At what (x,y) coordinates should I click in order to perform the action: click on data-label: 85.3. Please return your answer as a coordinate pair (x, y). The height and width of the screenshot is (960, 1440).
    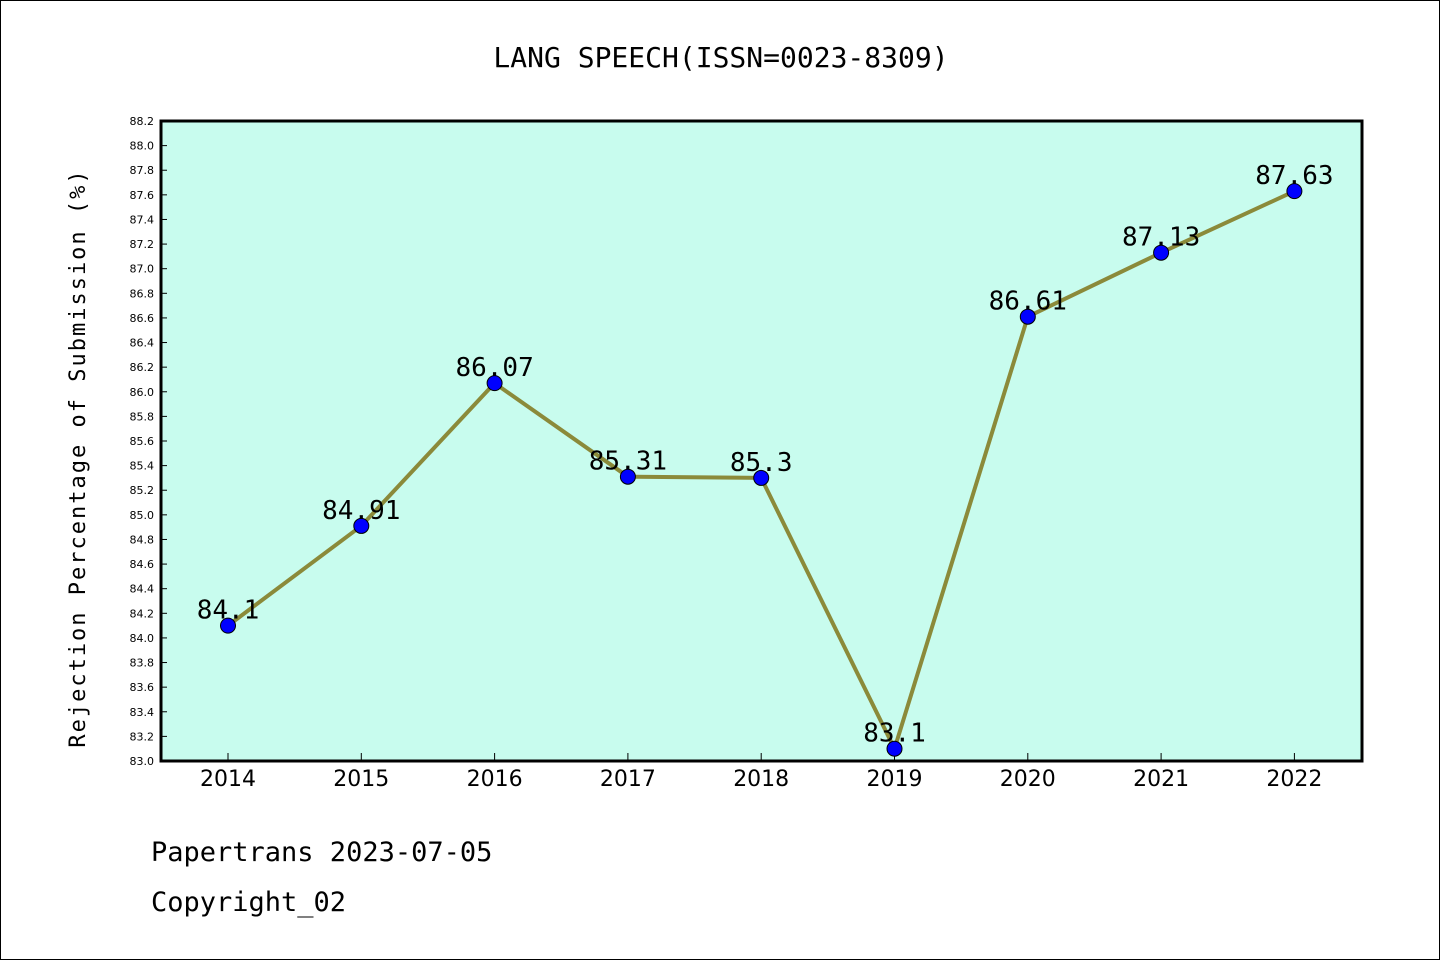
    Looking at the image, I should click on (761, 463).